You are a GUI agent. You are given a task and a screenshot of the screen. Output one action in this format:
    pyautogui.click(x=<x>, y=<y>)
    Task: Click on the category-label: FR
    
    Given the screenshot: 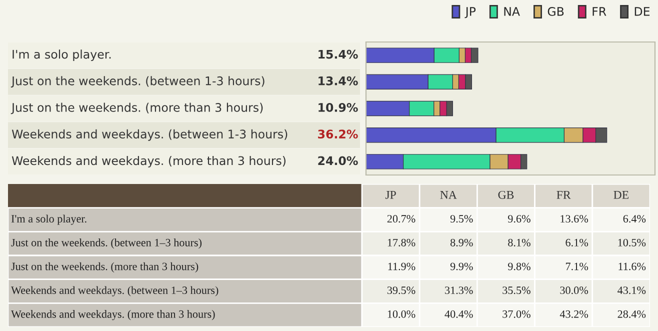 What is the action you would take?
    pyautogui.click(x=563, y=195)
    